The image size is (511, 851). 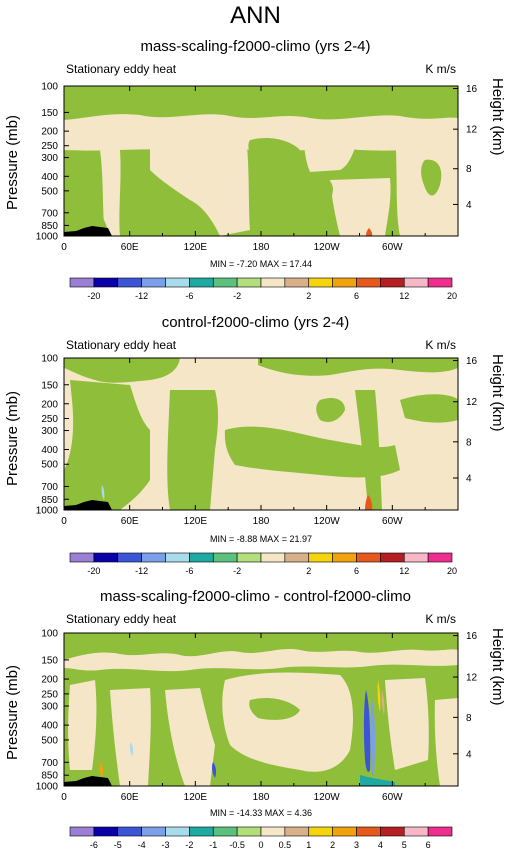 I want to click on x-tick-label: 60E, so click(x=130, y=521).